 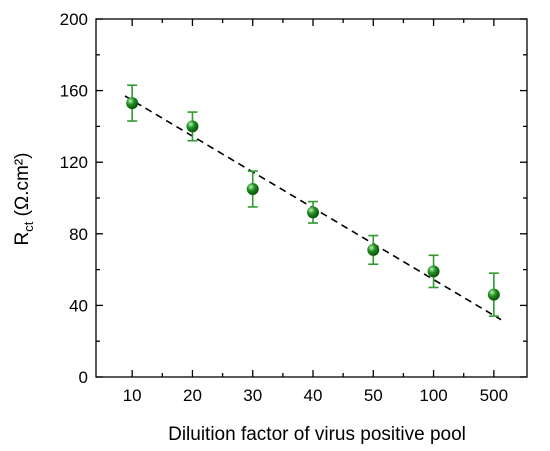 I want to click on y-tick-label: 160, so click(x=74, y=91).